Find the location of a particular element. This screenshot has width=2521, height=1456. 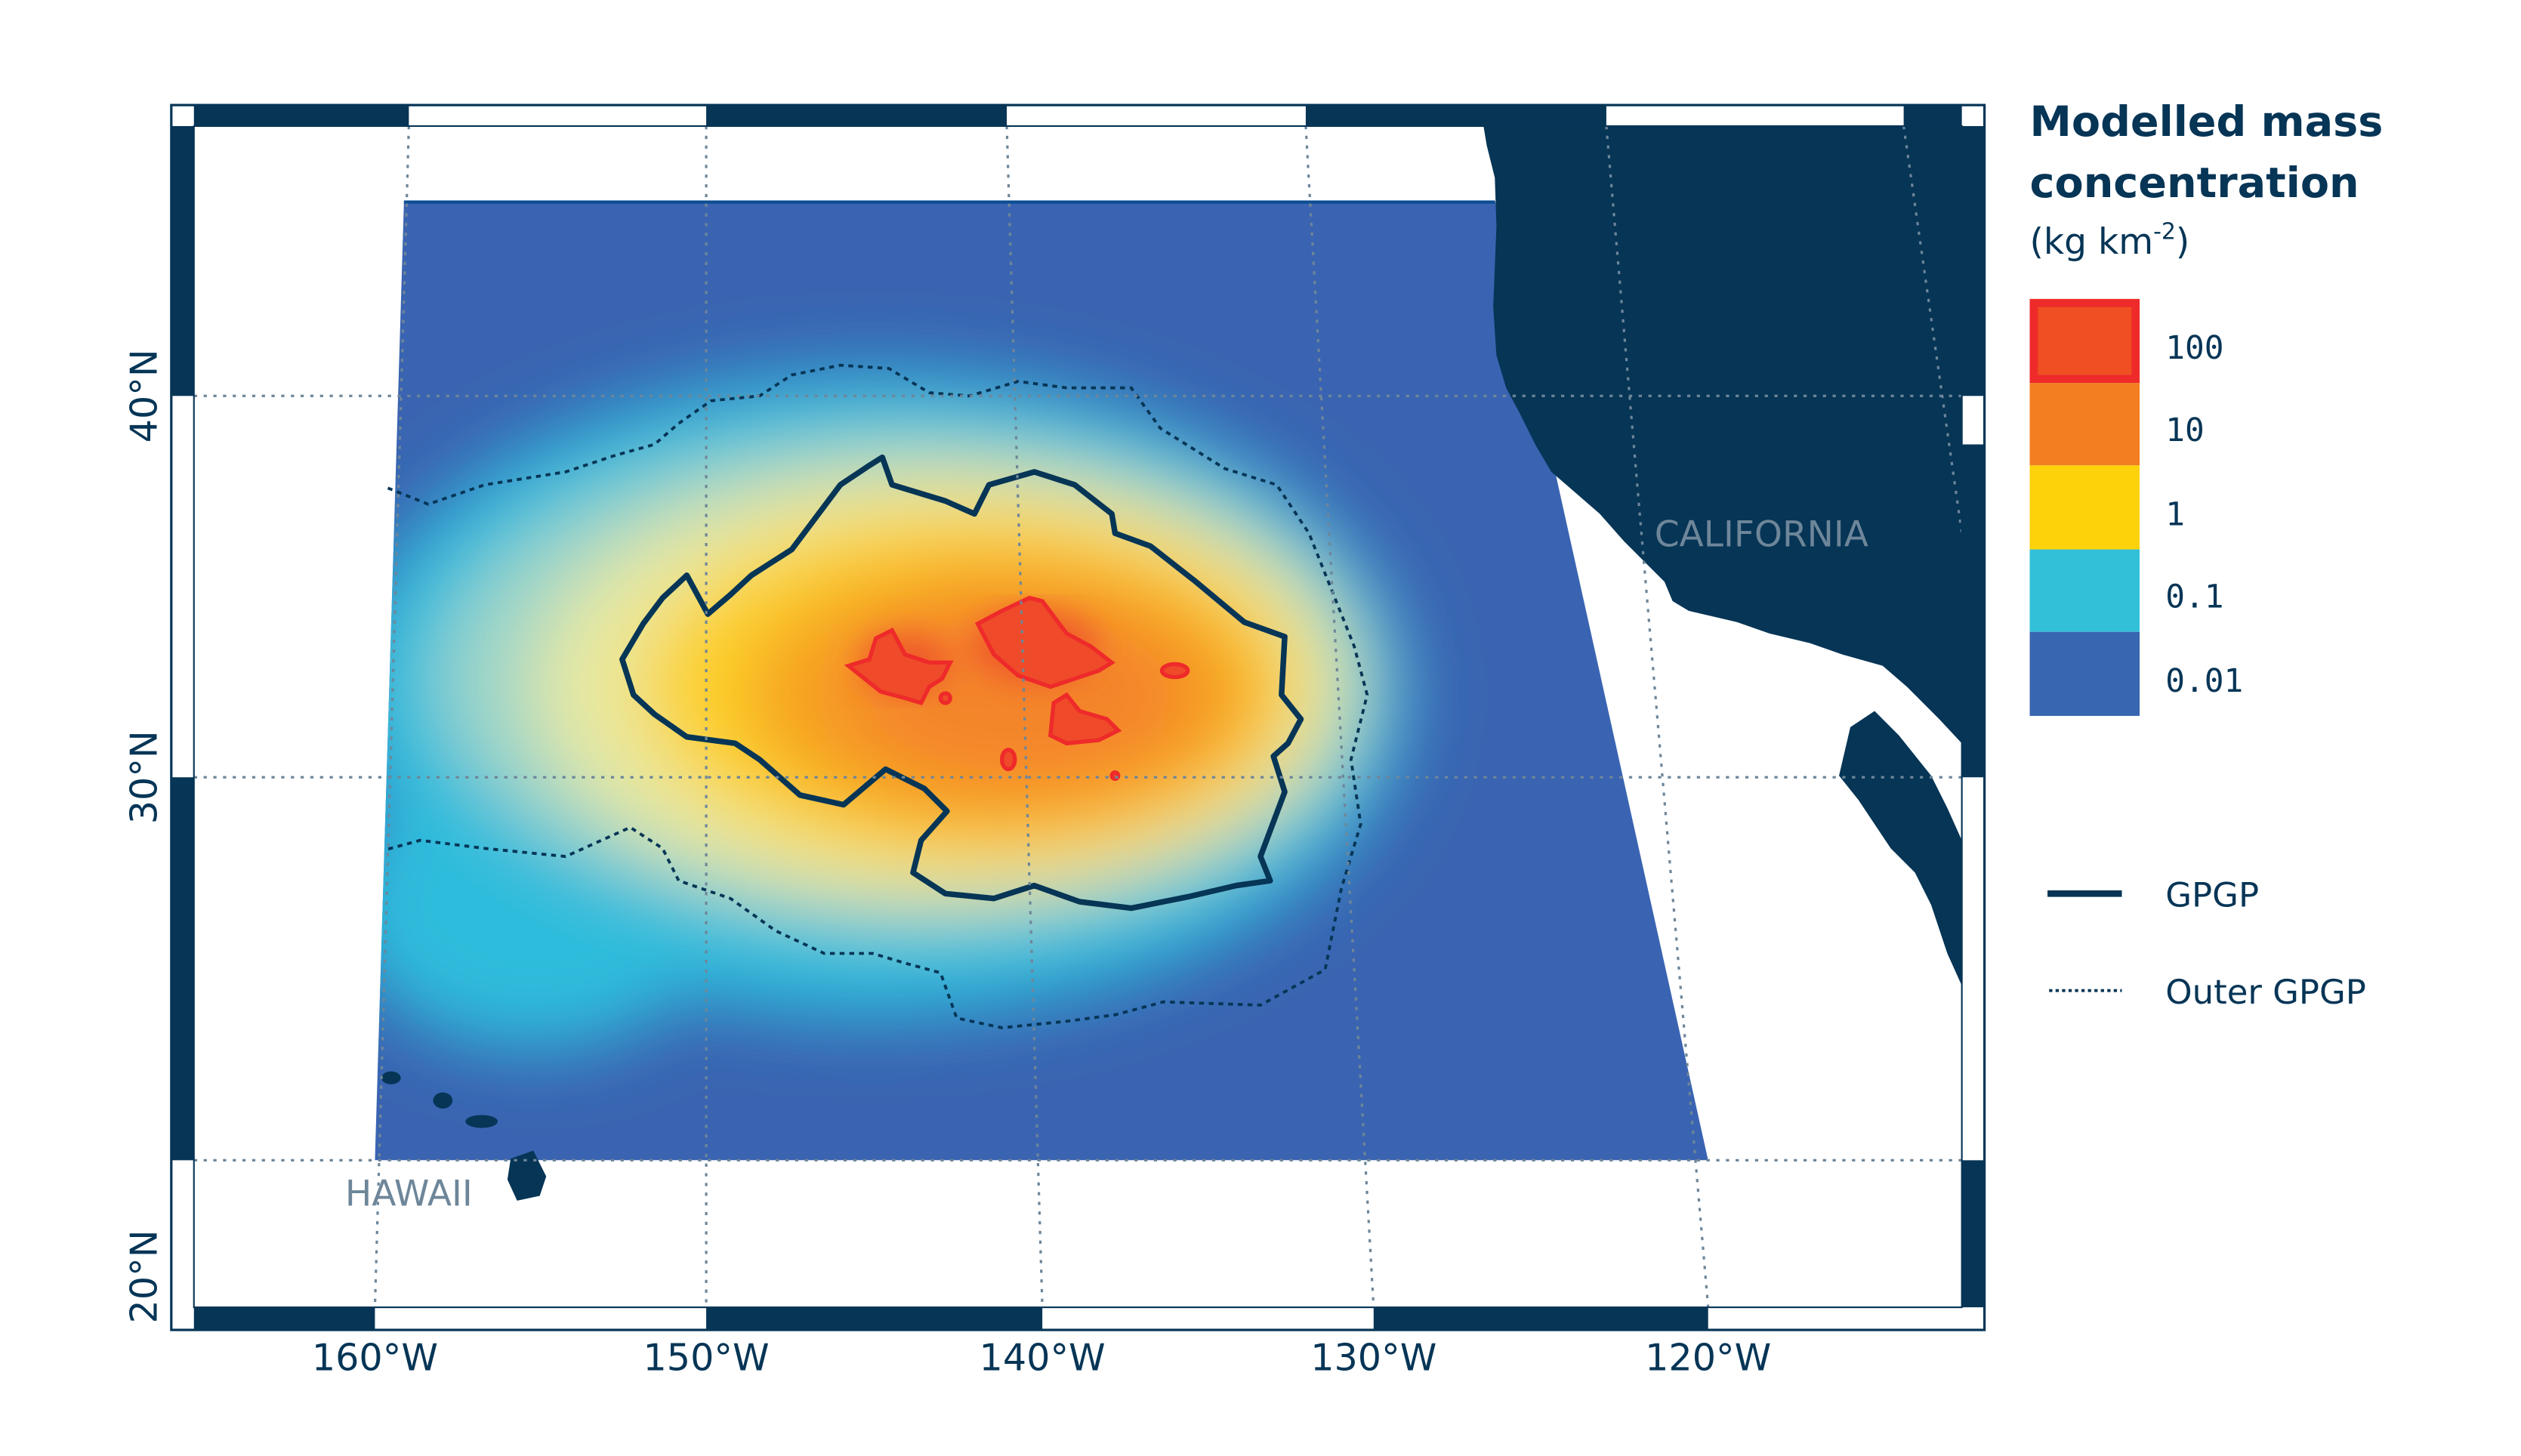

hawaii-label: HAWAII is located at coordinates (409, 1193).